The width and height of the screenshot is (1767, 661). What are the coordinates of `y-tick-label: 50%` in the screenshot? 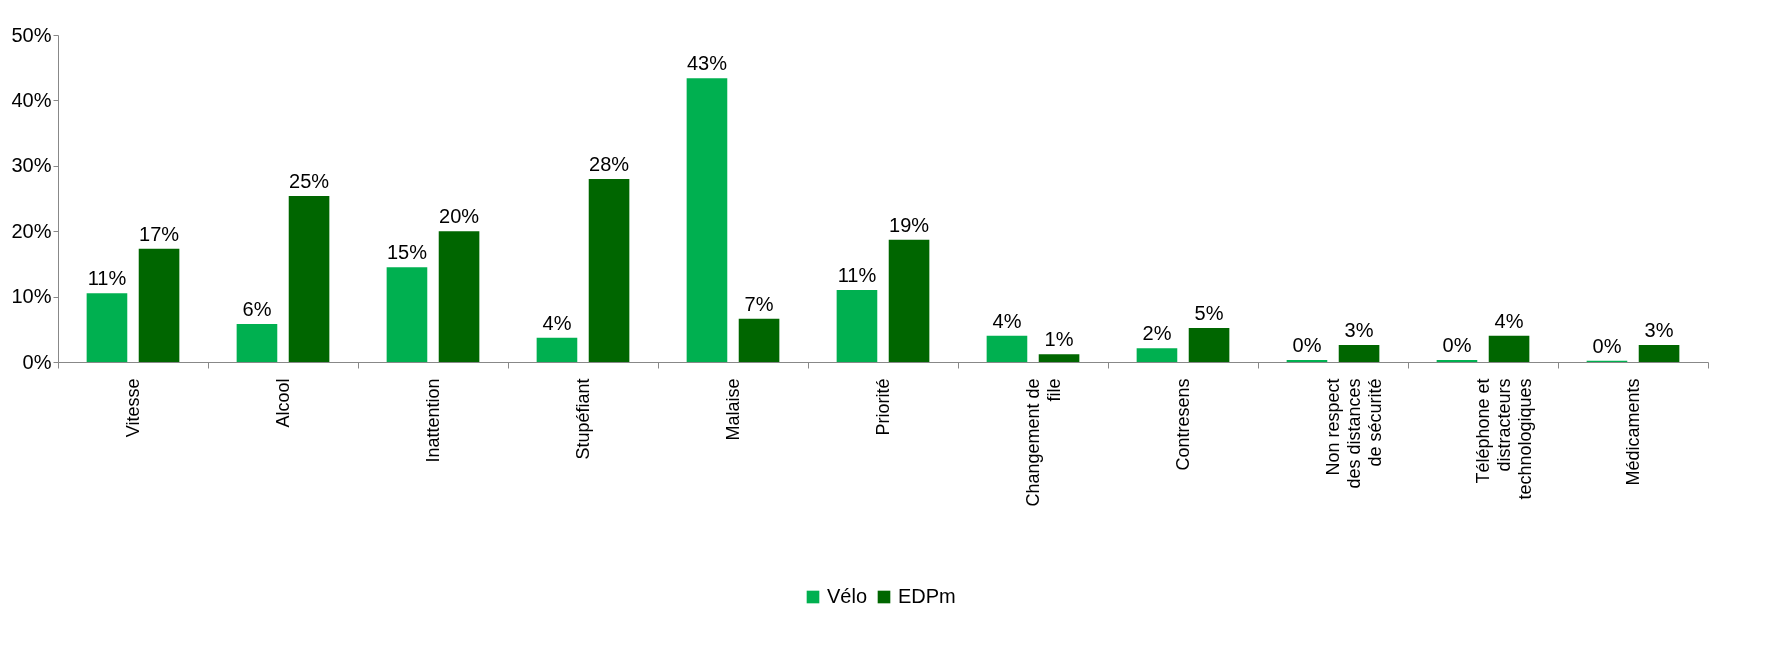 It's located at (31, 34).